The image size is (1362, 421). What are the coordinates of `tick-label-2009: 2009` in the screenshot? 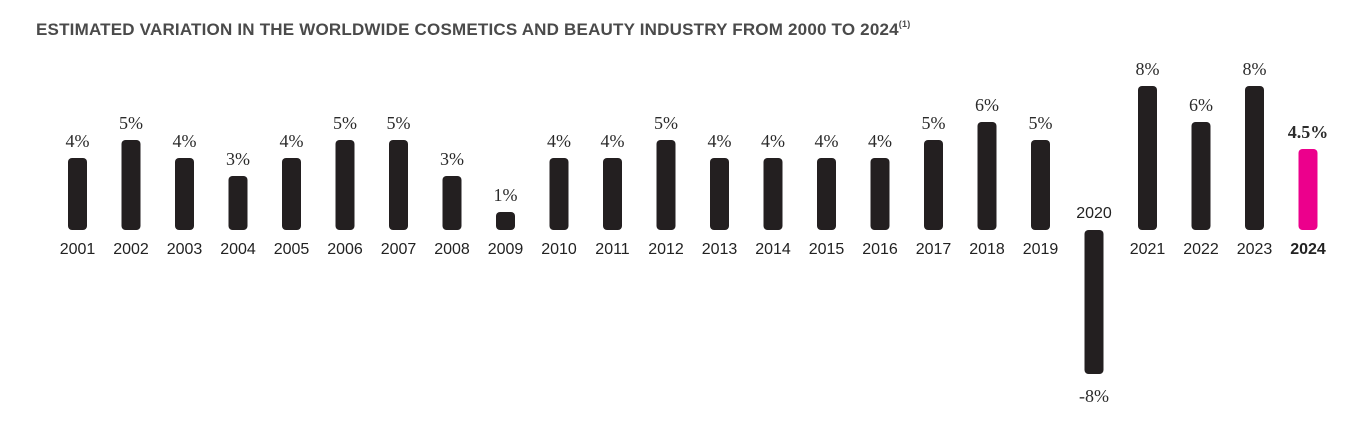 It's located at (506, 249).